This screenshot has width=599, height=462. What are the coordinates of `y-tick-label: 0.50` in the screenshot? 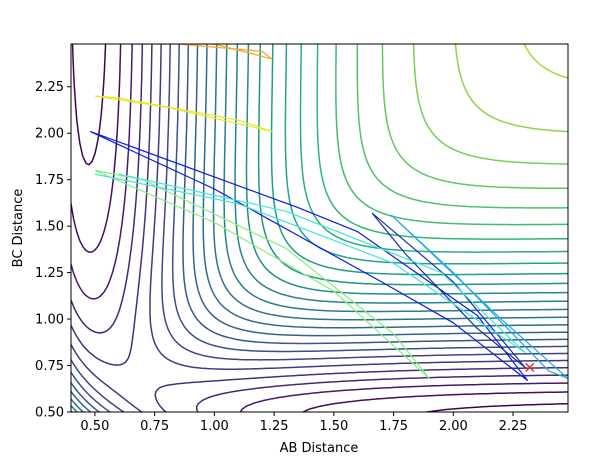 It's located at (49, 413).